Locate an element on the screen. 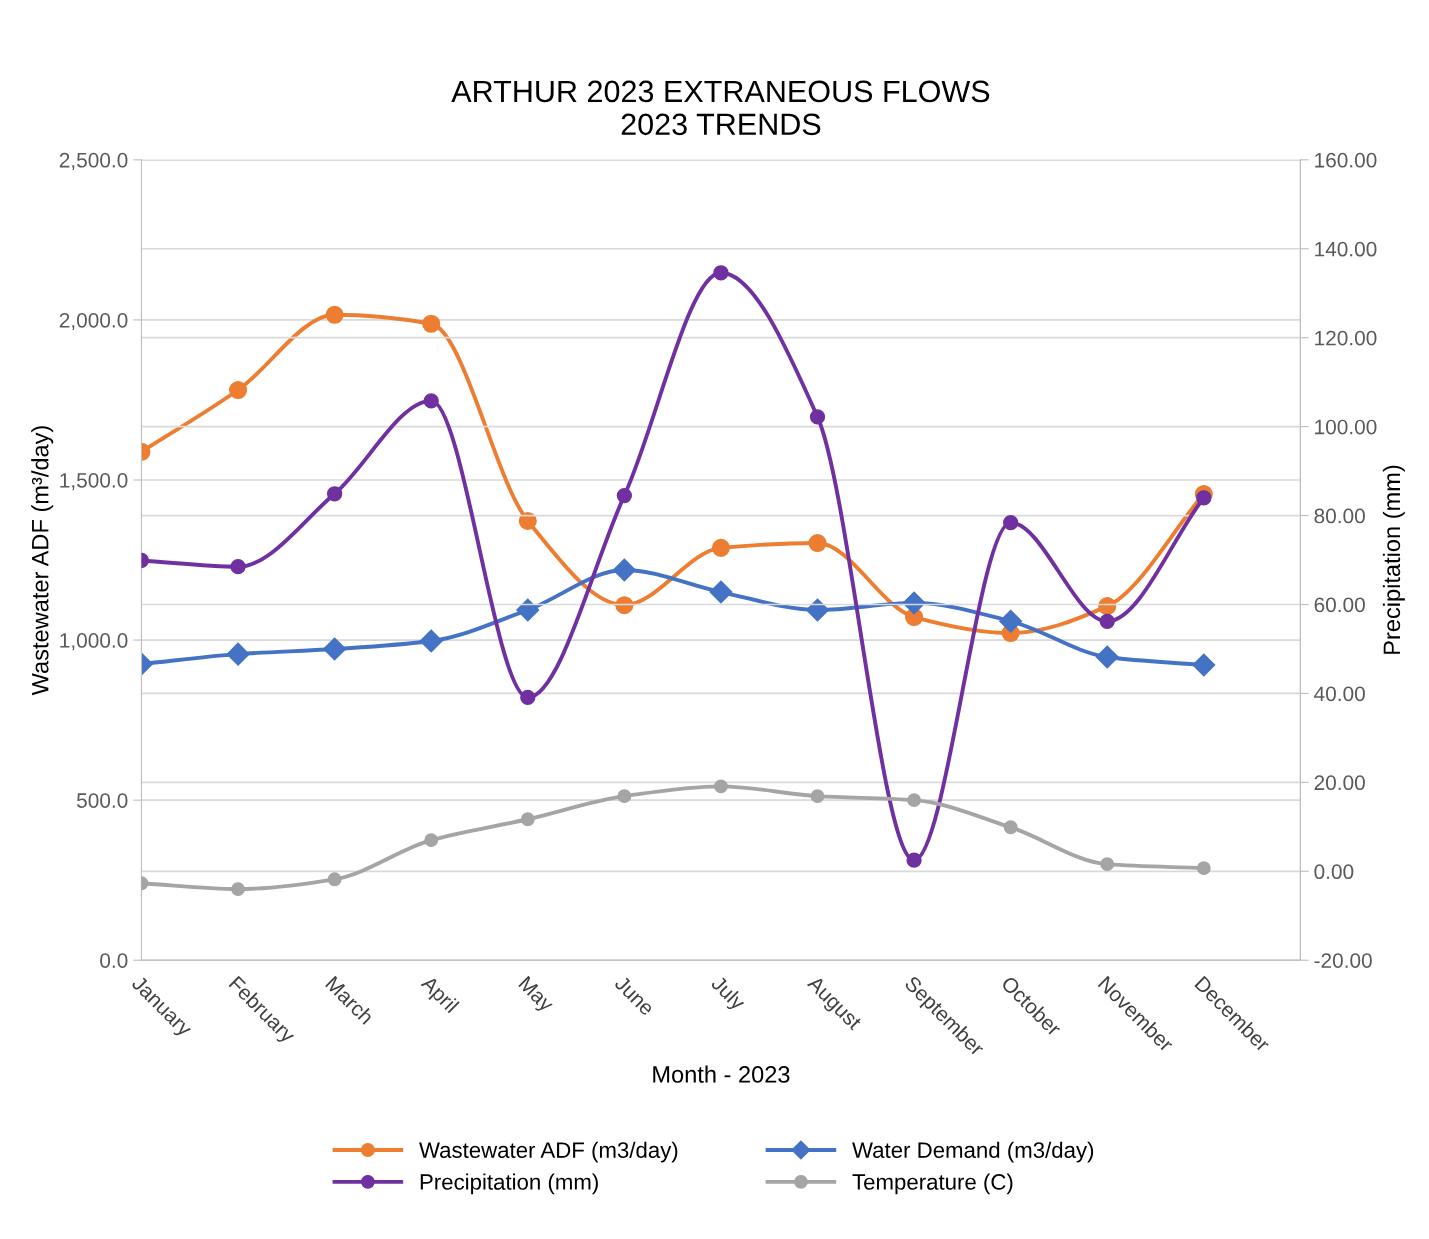 The image size is (1429, 1239). x-tick-label: July is located at coordinates (727, 994).